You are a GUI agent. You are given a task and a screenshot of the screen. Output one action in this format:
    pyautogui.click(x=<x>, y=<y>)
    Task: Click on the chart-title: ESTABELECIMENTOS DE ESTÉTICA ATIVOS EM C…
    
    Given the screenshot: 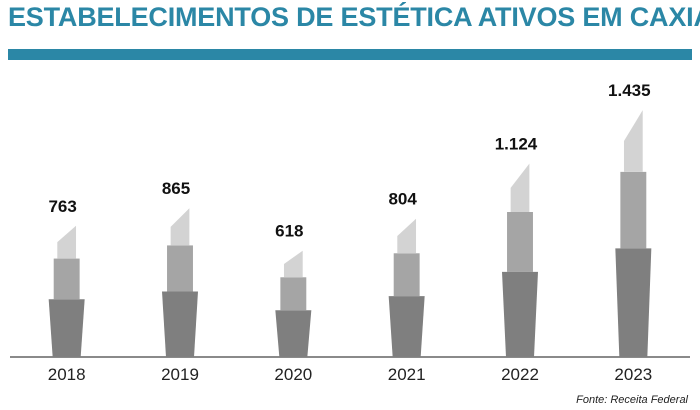 What is the action you would take?
    pyautogui.click(x=354, y=17)
    